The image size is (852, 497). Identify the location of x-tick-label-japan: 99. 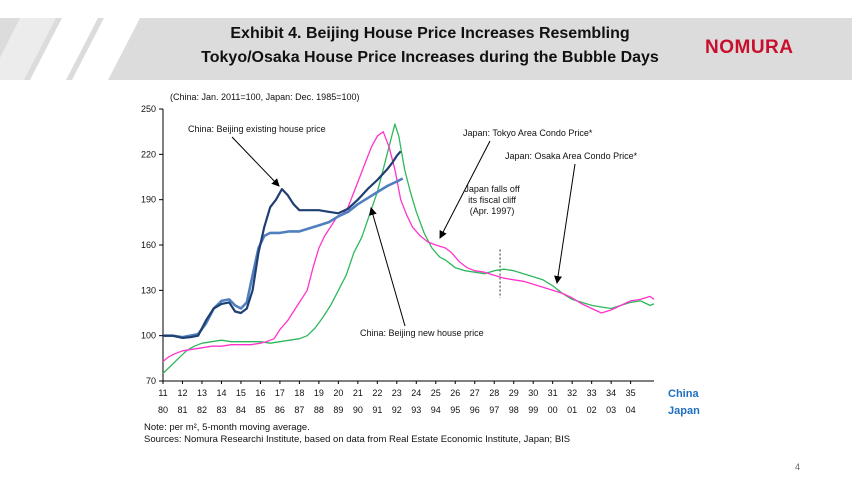
(533, 410).